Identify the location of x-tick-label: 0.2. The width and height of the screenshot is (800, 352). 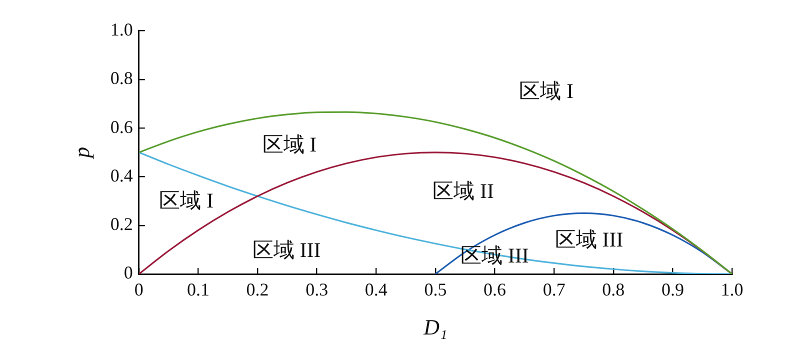
(257, 290).